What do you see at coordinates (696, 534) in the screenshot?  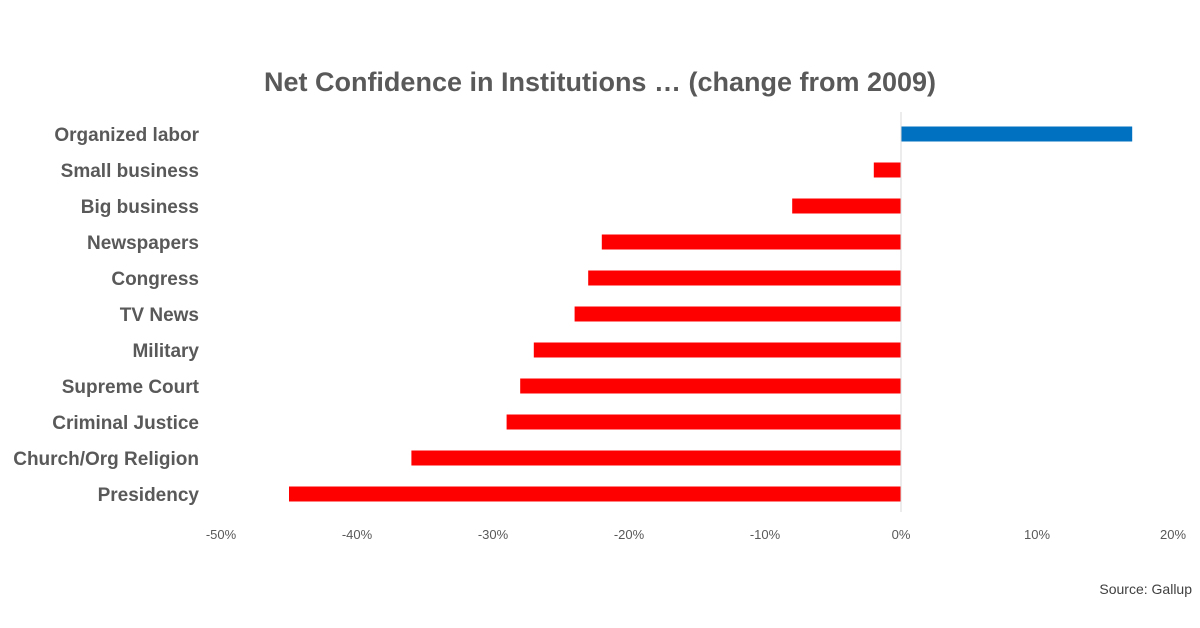 I see `x-tick-labels: -50% -40% -30% -20% -10% 0% 10% 20%` at bounding box center [696, 534].